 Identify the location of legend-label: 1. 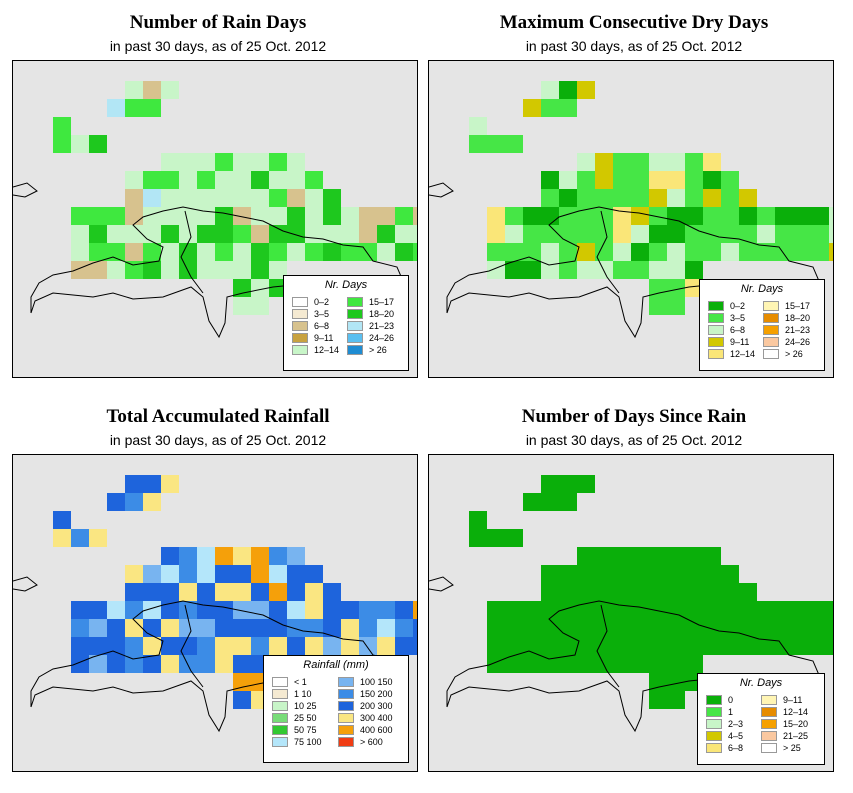
(731, 712).